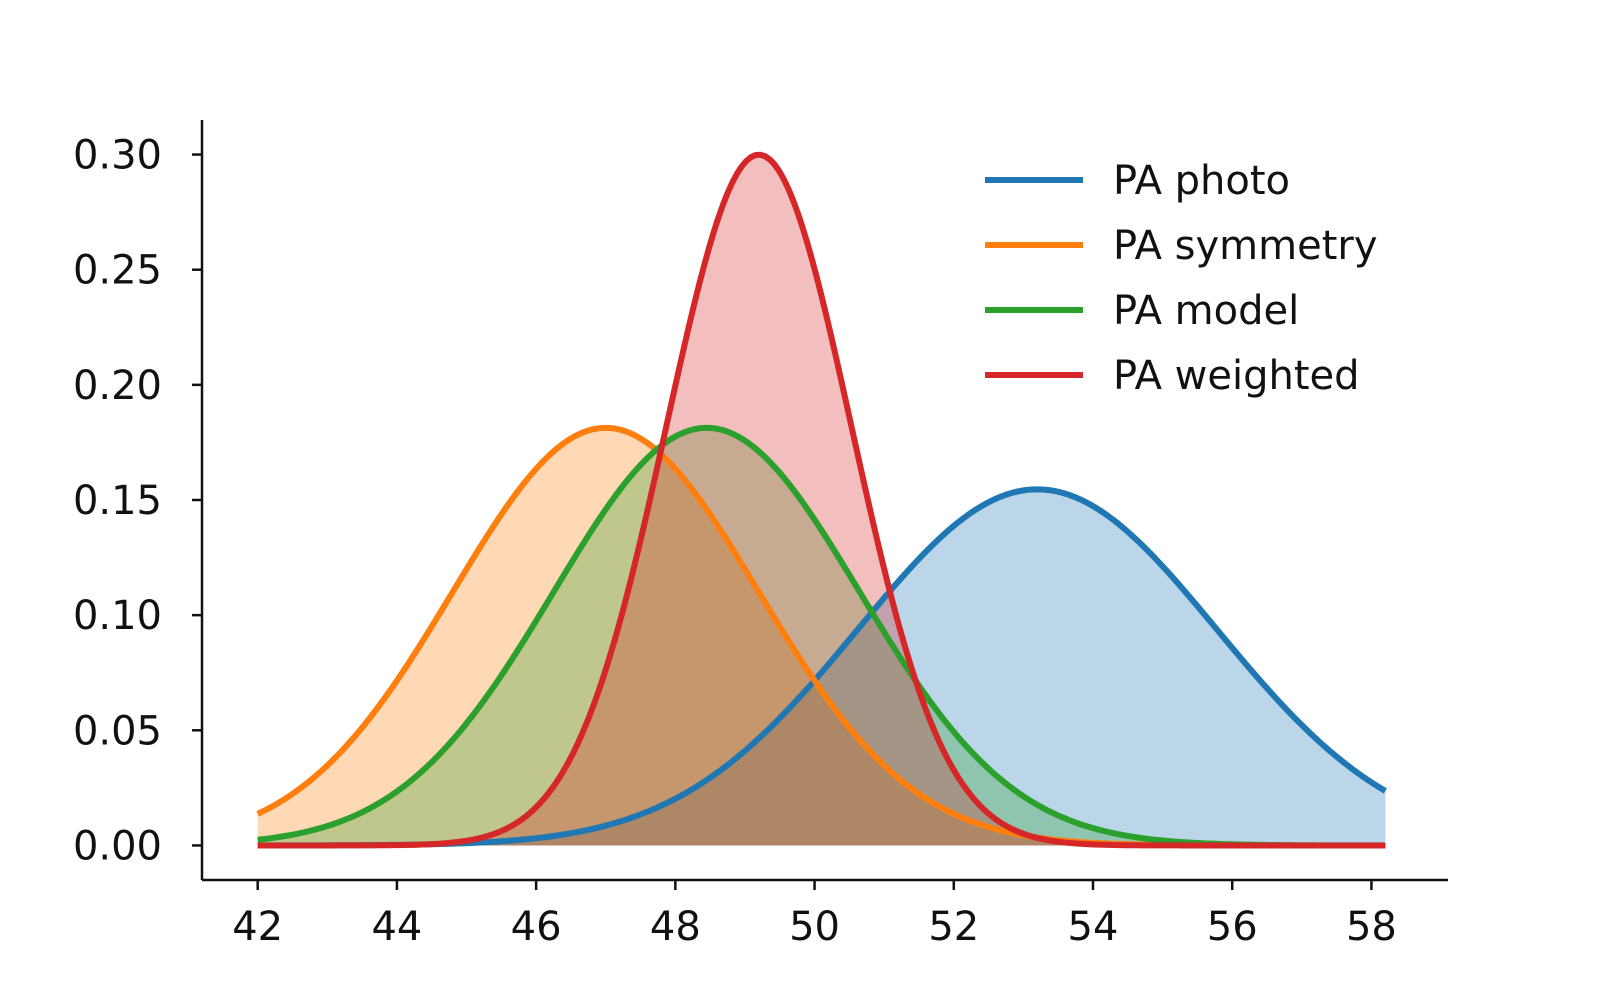  Describe the element at coordinates (953, 927) in the screenshot. I see `x-tick-label: 52` at that location.